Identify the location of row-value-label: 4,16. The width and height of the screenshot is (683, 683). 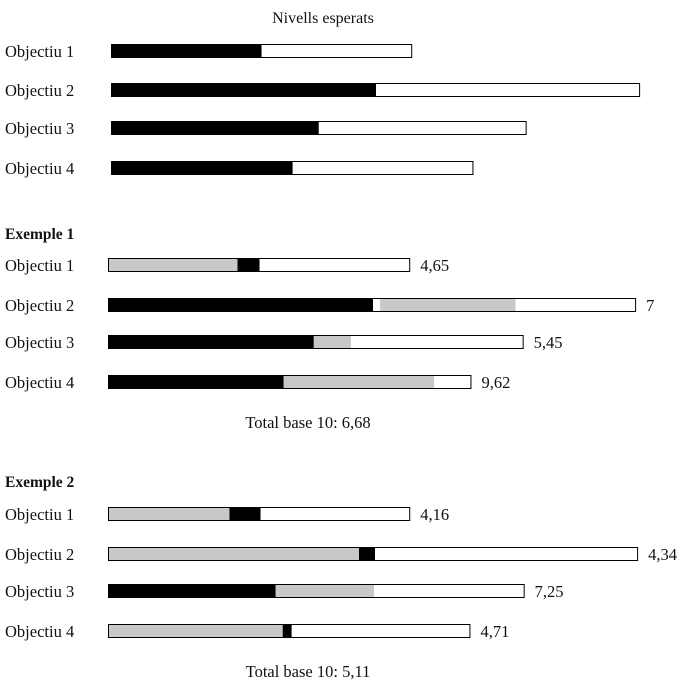
(434, 514).